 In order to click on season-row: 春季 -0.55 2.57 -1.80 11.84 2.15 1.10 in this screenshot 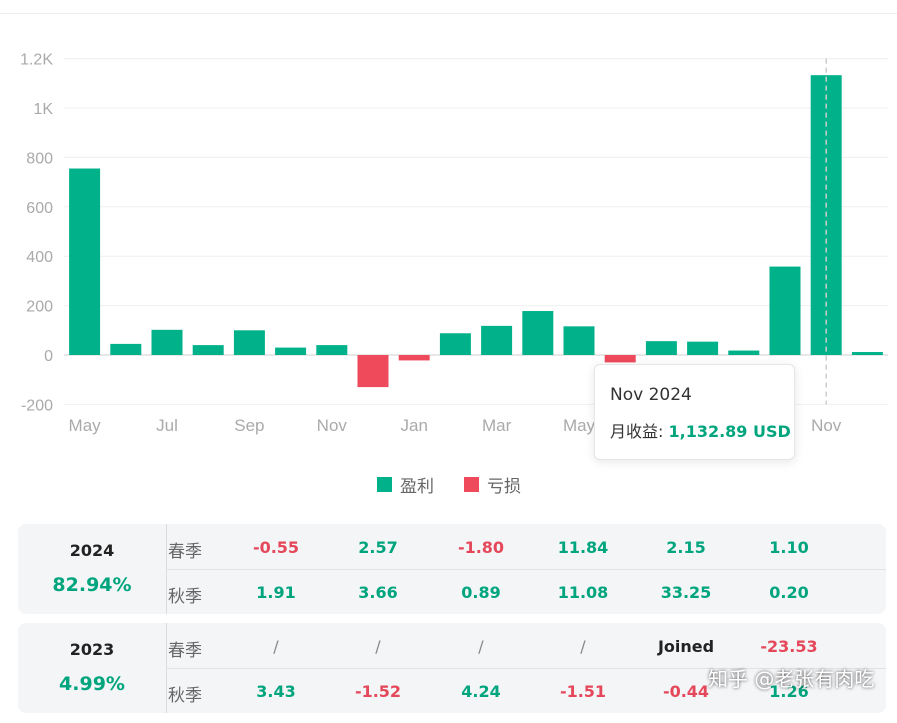, I will do `click(526, 547)`.